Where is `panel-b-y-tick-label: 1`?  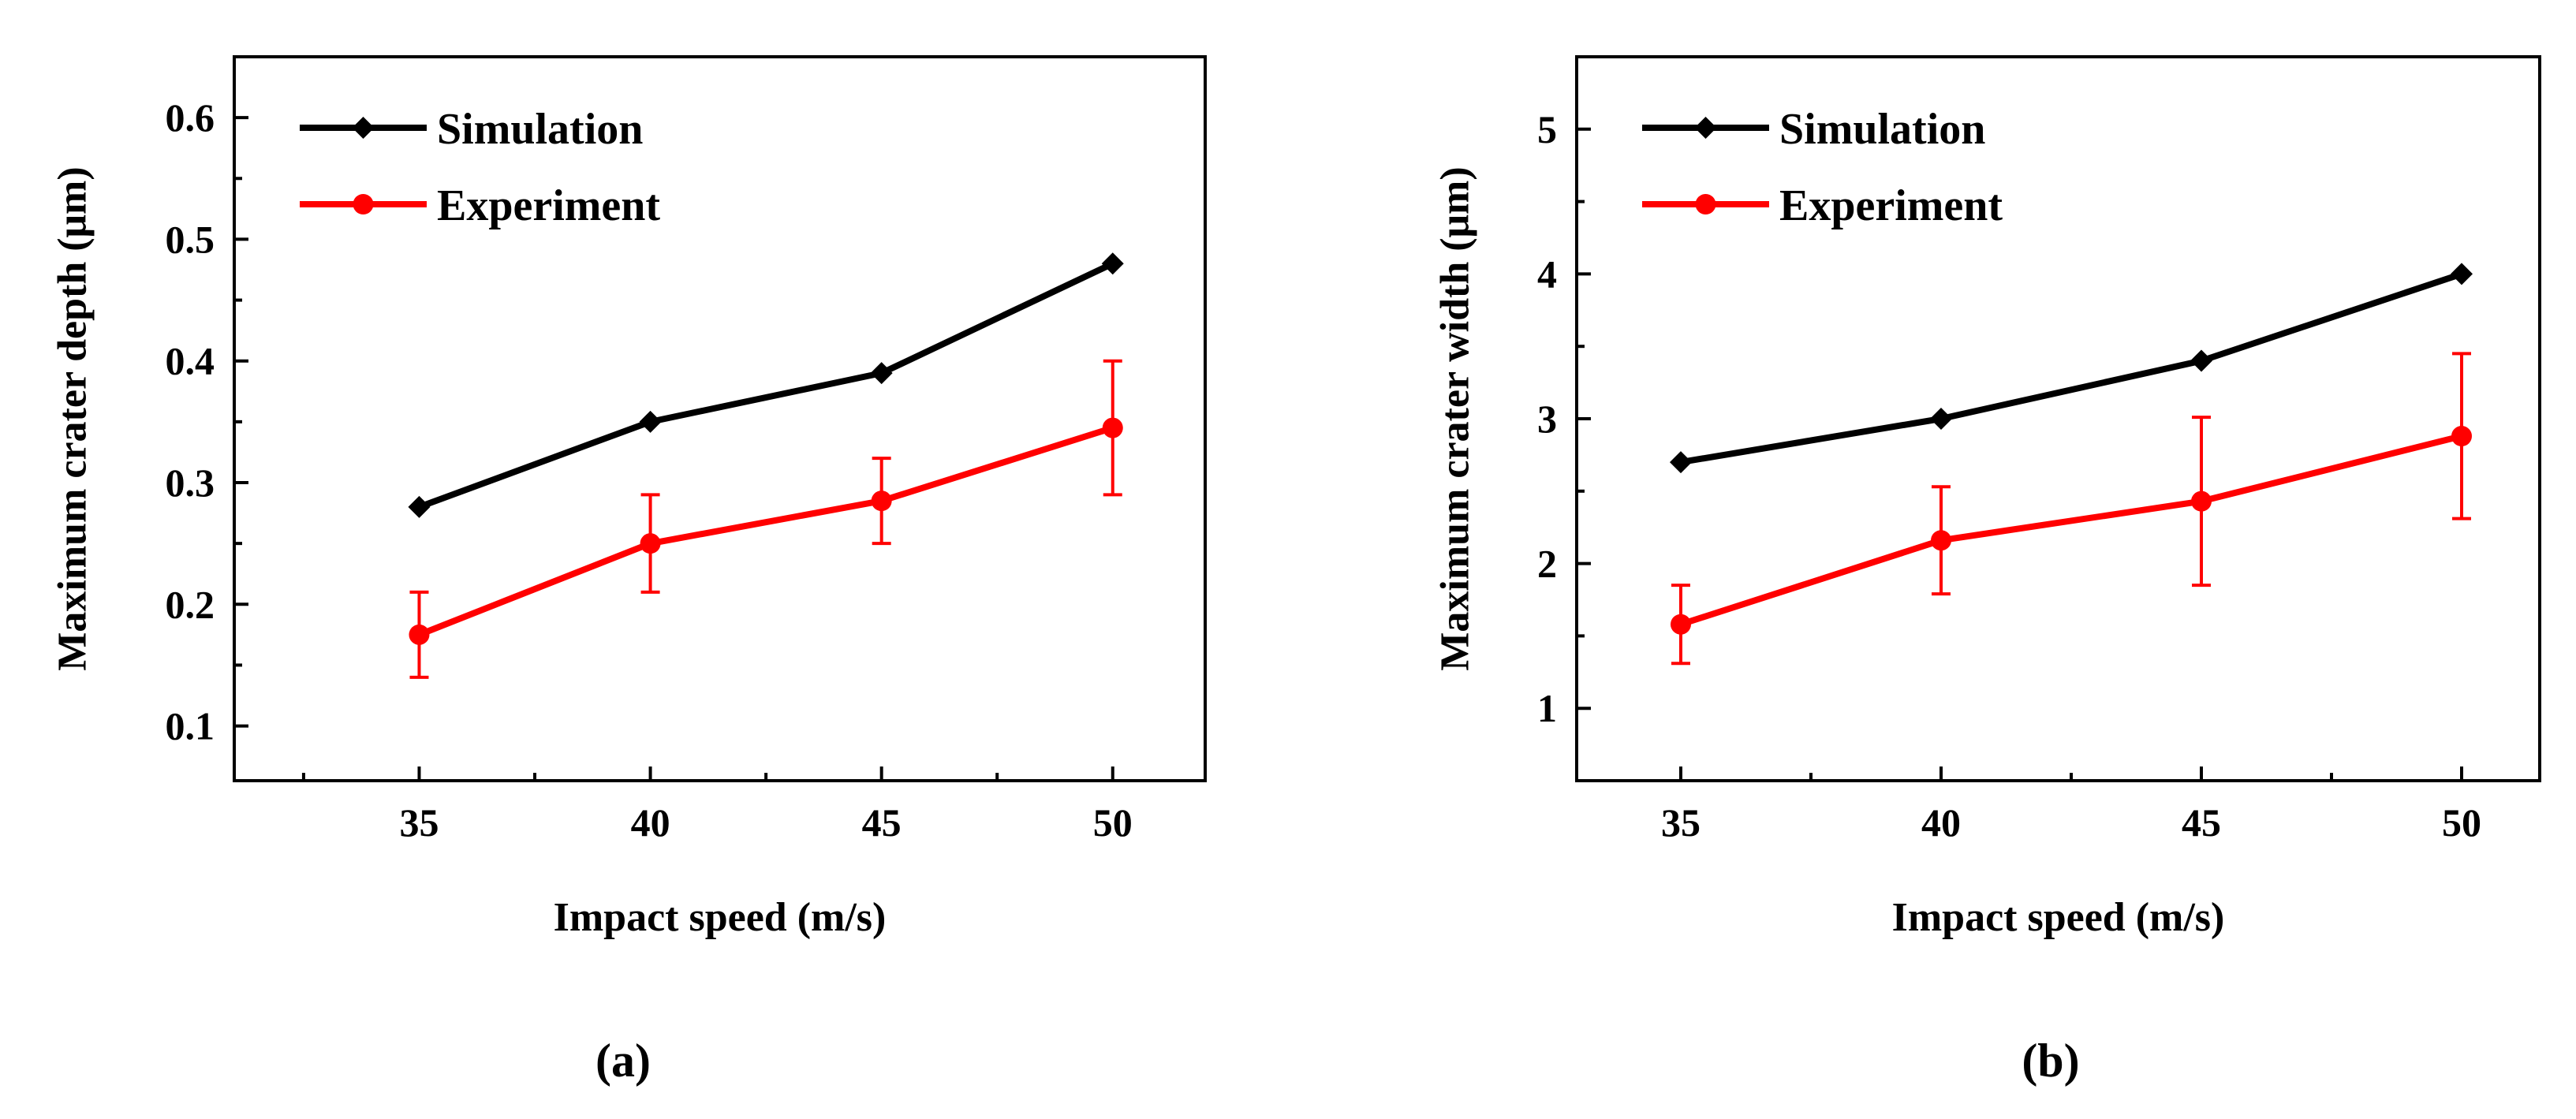 panel-b-y-tick-label: 1 is located at coordinates (1547, 708).